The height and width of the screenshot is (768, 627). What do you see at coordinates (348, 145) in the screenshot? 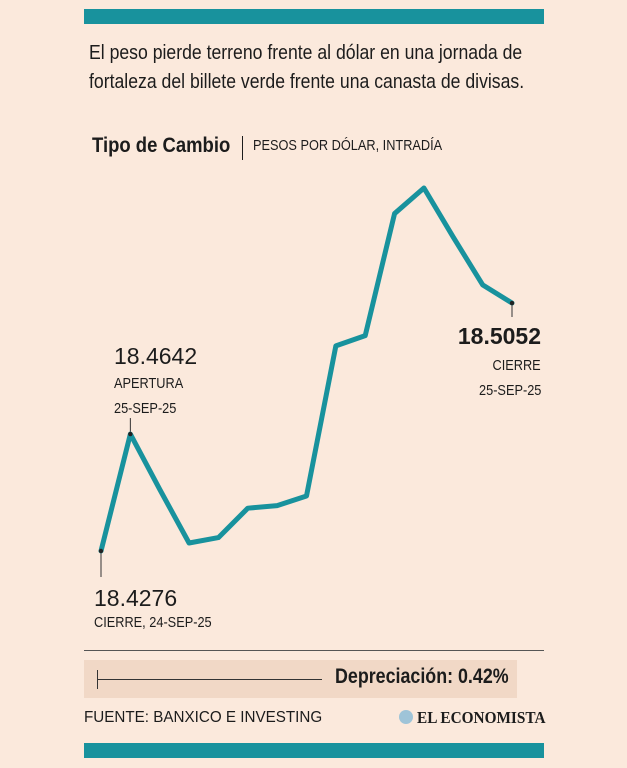
I see `chart-subtitle: PESOS POR DÓLAR, INTRADÍA` at bounding box center [348, 145].